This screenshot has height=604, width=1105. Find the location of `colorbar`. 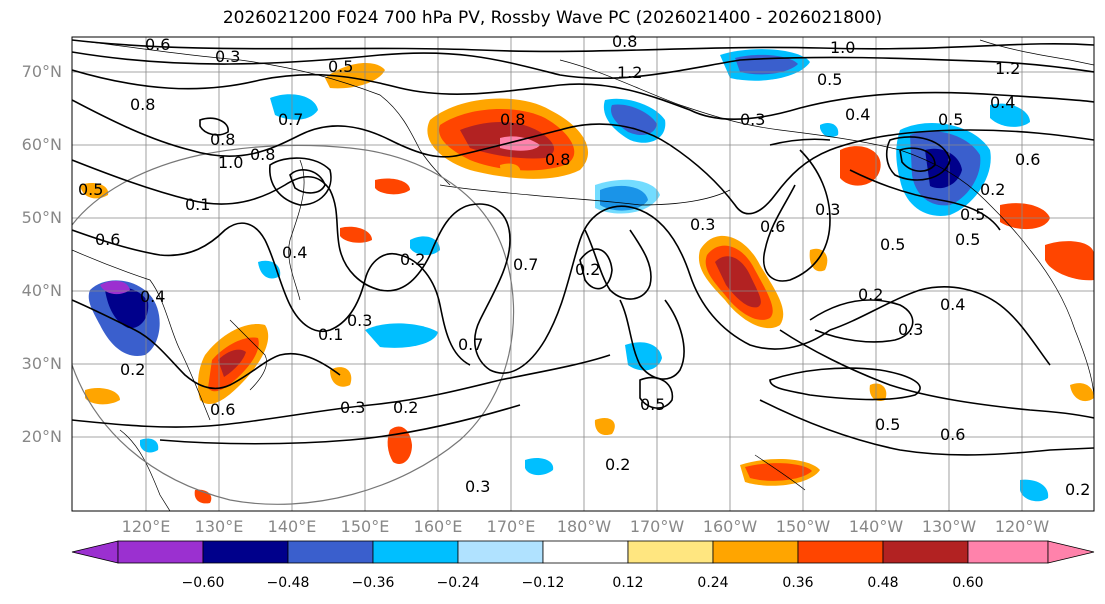

colorbar is located at coordinates (583, 552).